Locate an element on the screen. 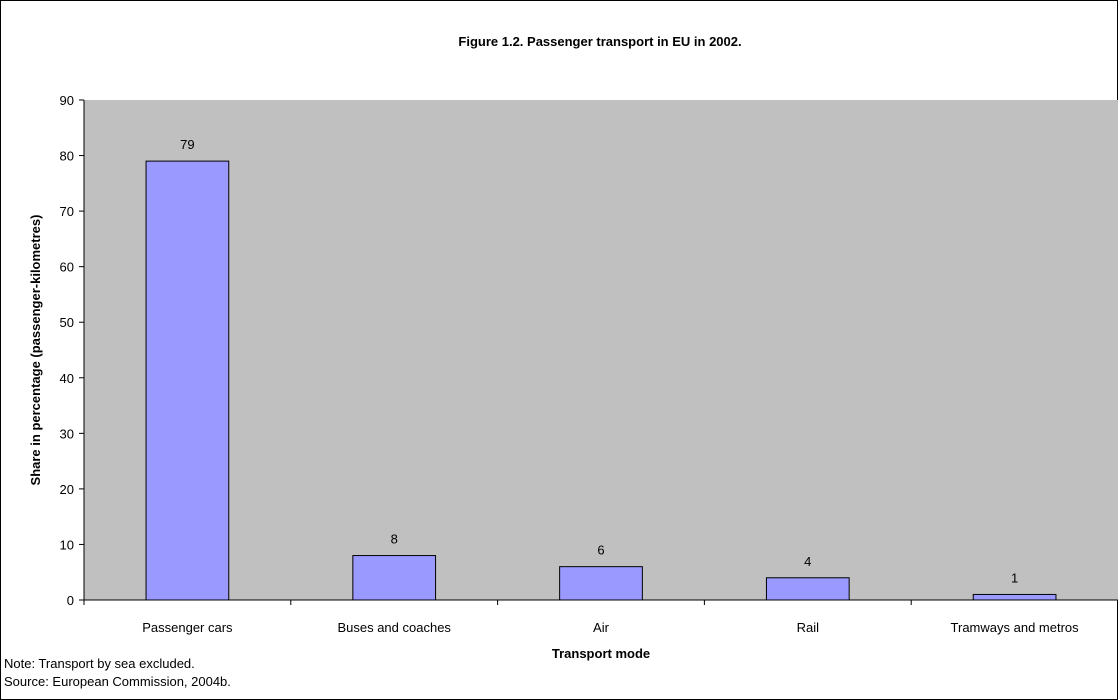  x-tick-label: Air is located at coordinates (601, 627).